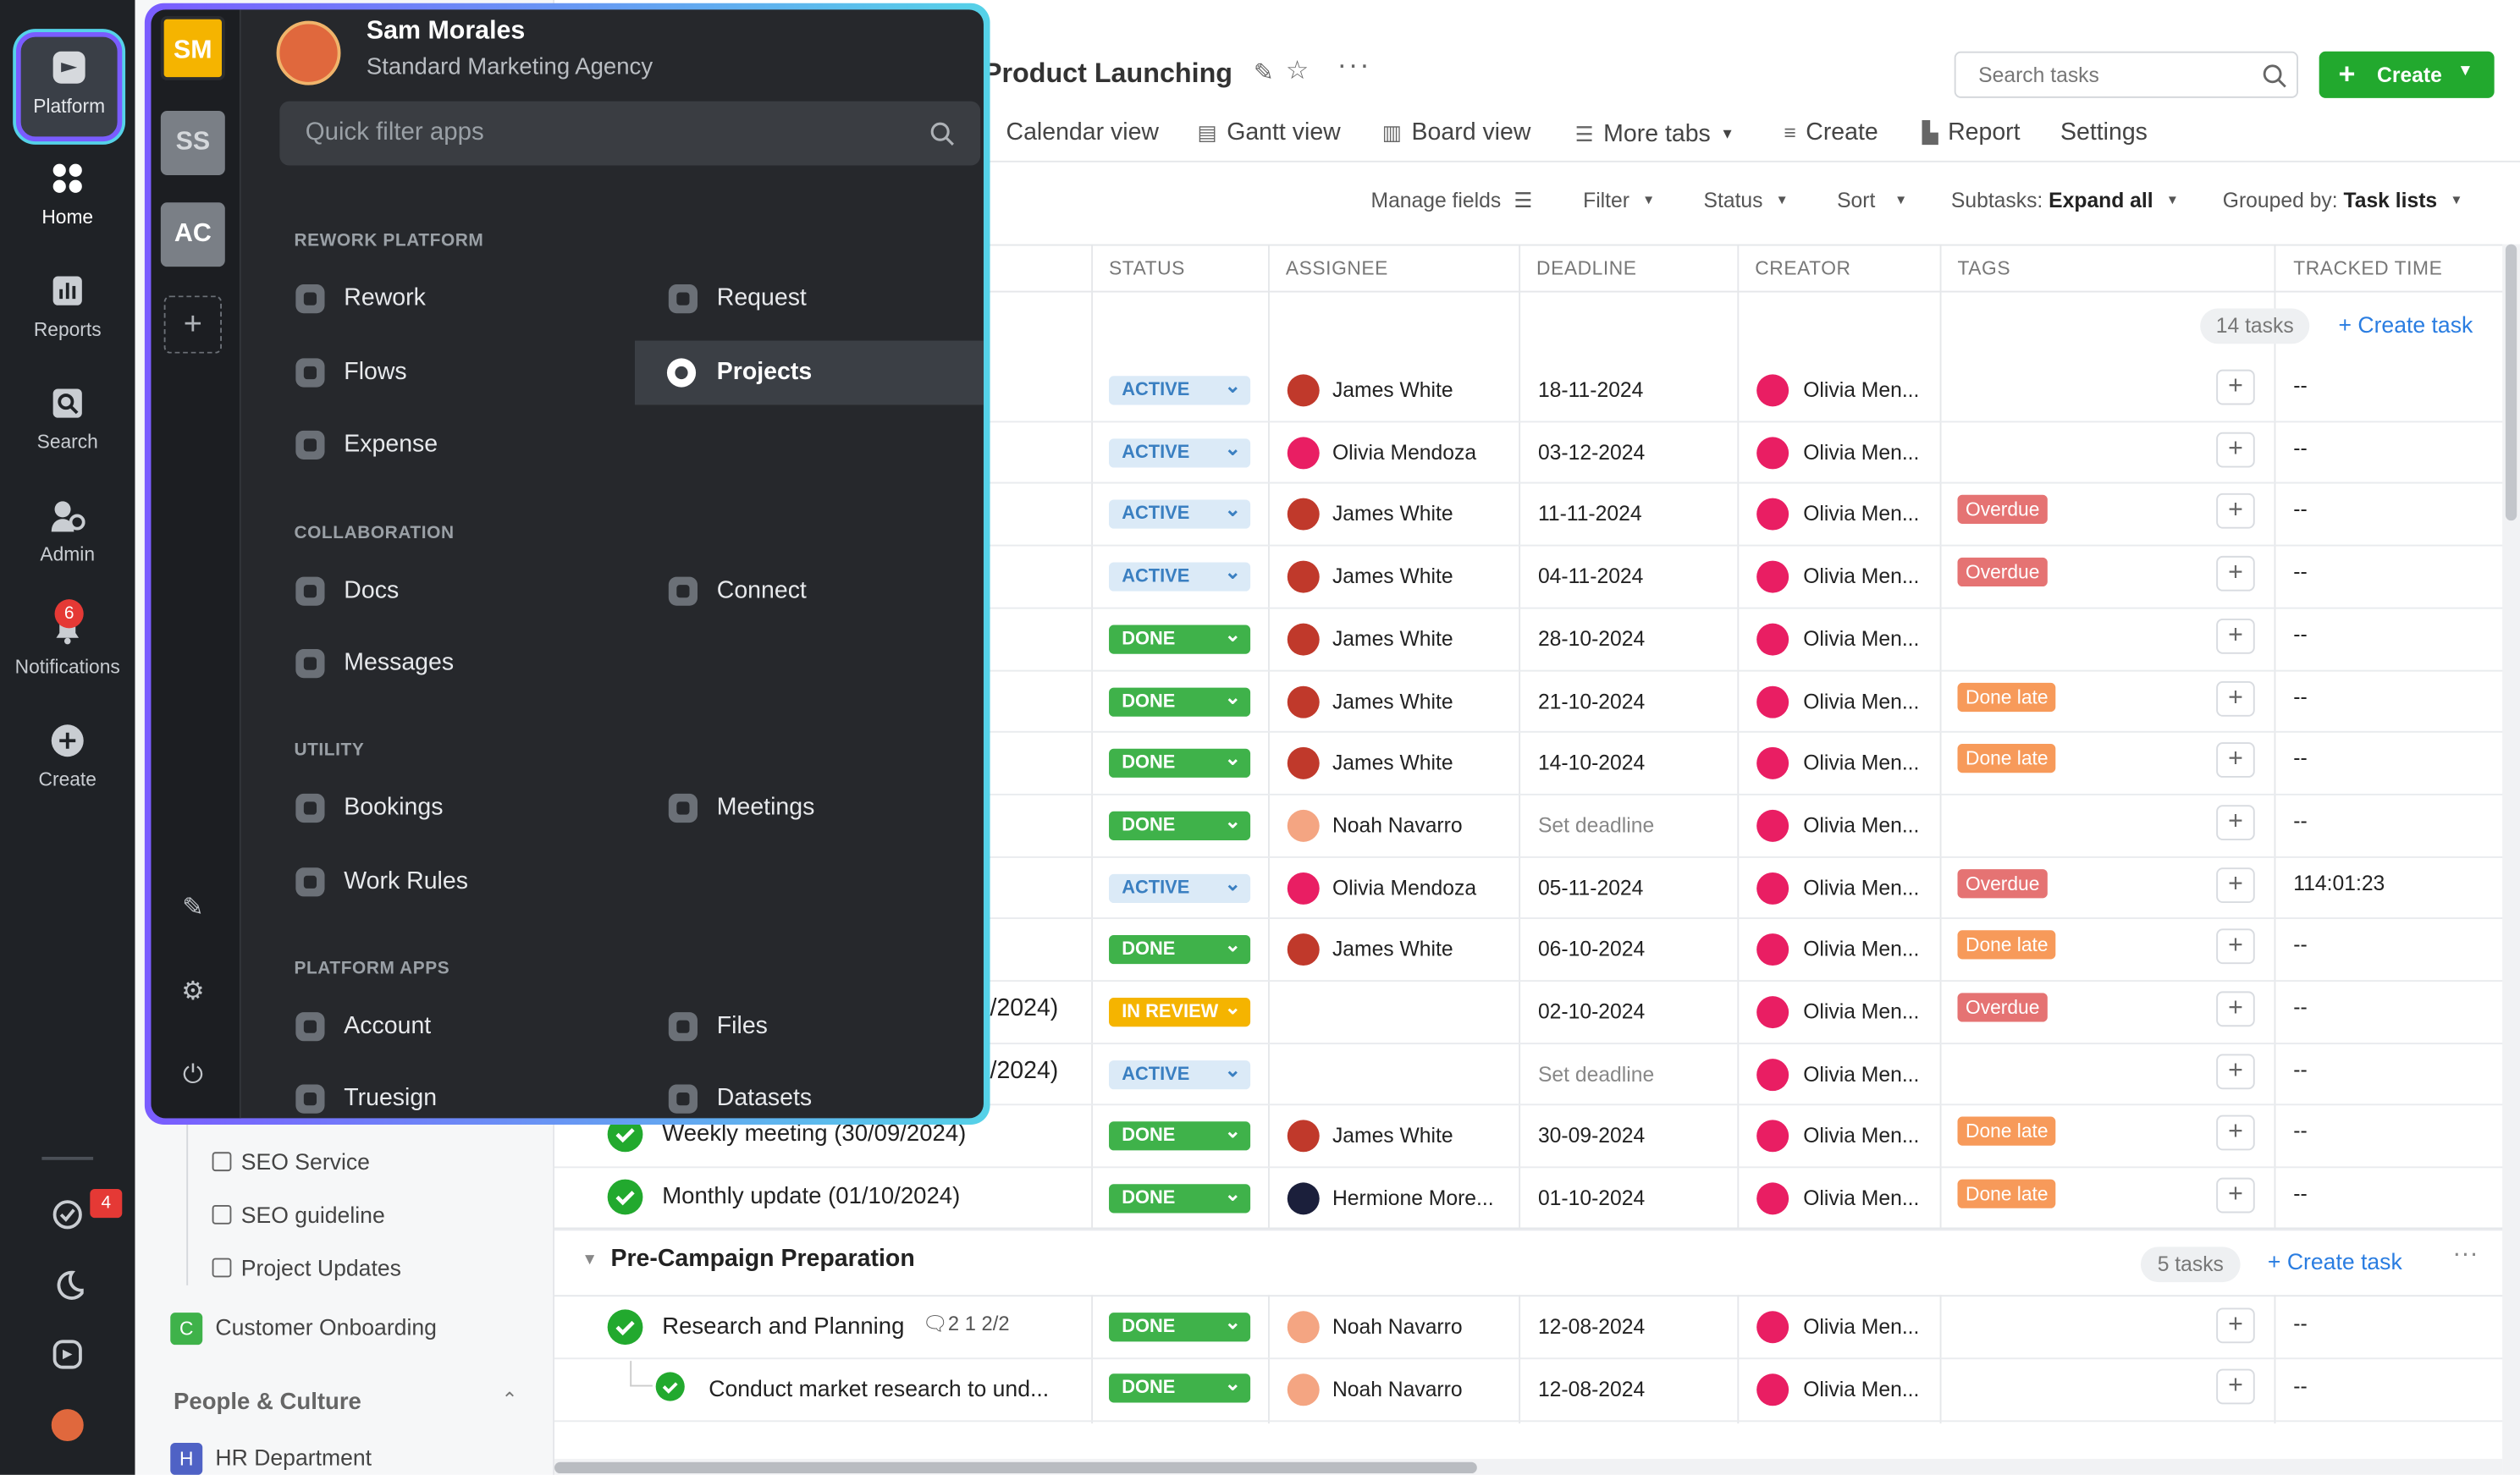 The image size is (2520, 1475). Describe the element at coordinates (1831, 133) in the screenshot. I see `tab-create: ≡ Create` at that location.